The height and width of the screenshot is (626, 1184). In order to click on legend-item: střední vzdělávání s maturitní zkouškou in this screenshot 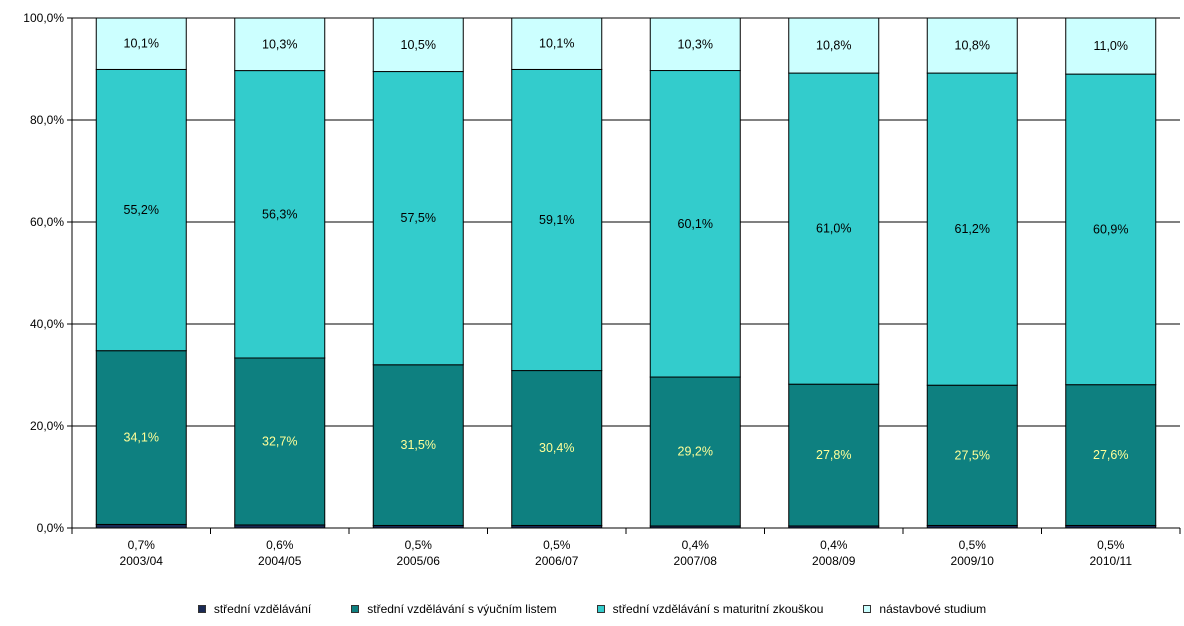, I will do `click(710, 609)`.